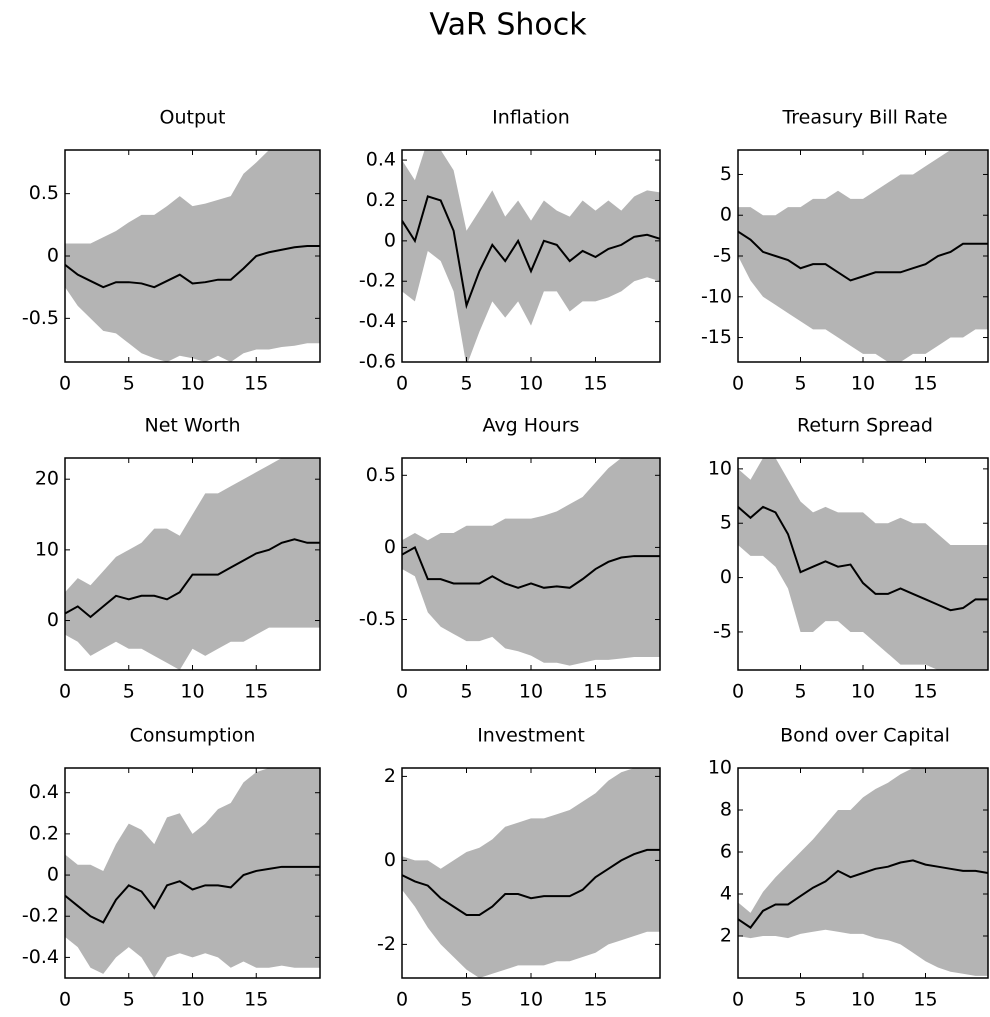 Image resolution: width=990 pixels, height=1017 pixels. I want to click on subplot-title: Output, so click(193, 118).